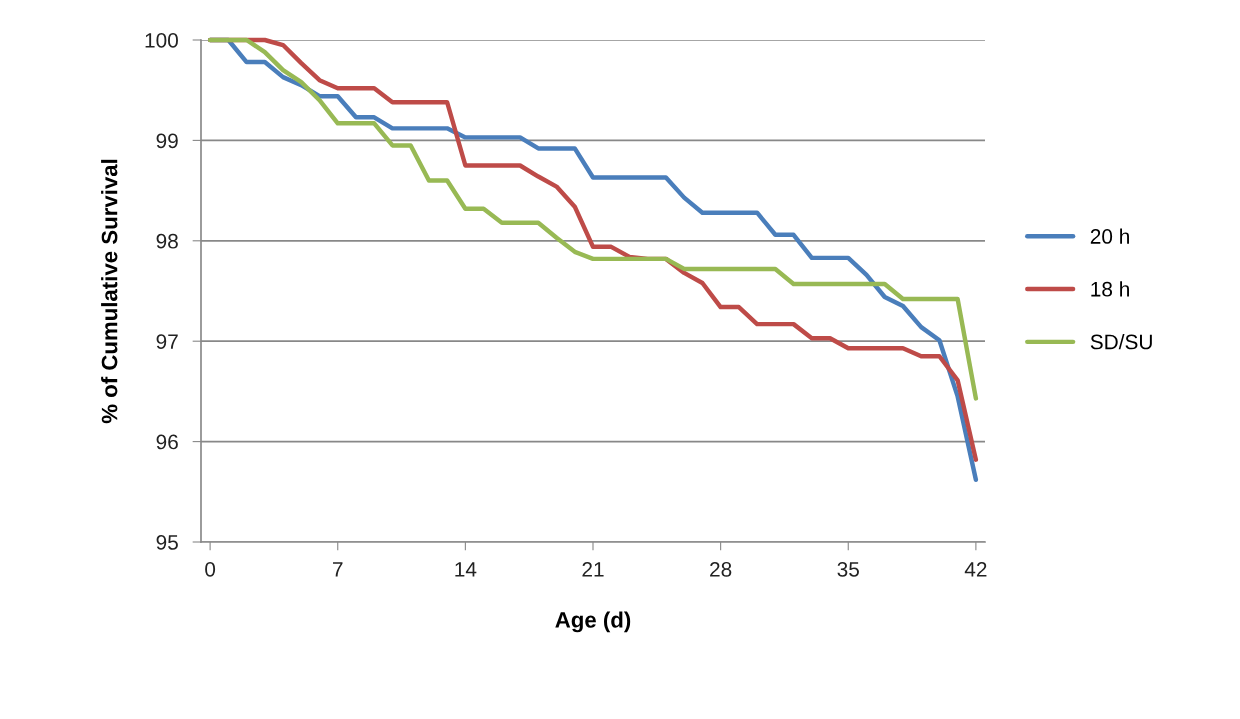  I want to click on y-tick-label: 100, so click(161, 40).